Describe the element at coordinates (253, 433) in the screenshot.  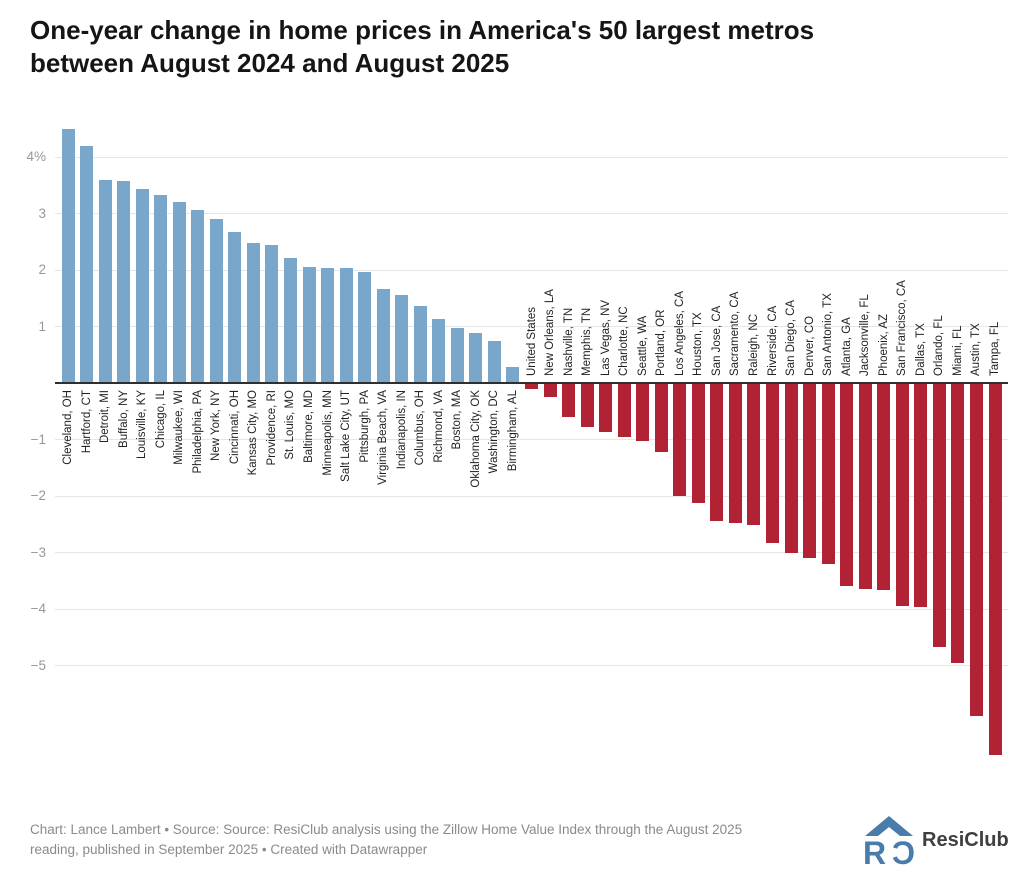
I see `bar-label: Kansas City, MO` at that location.